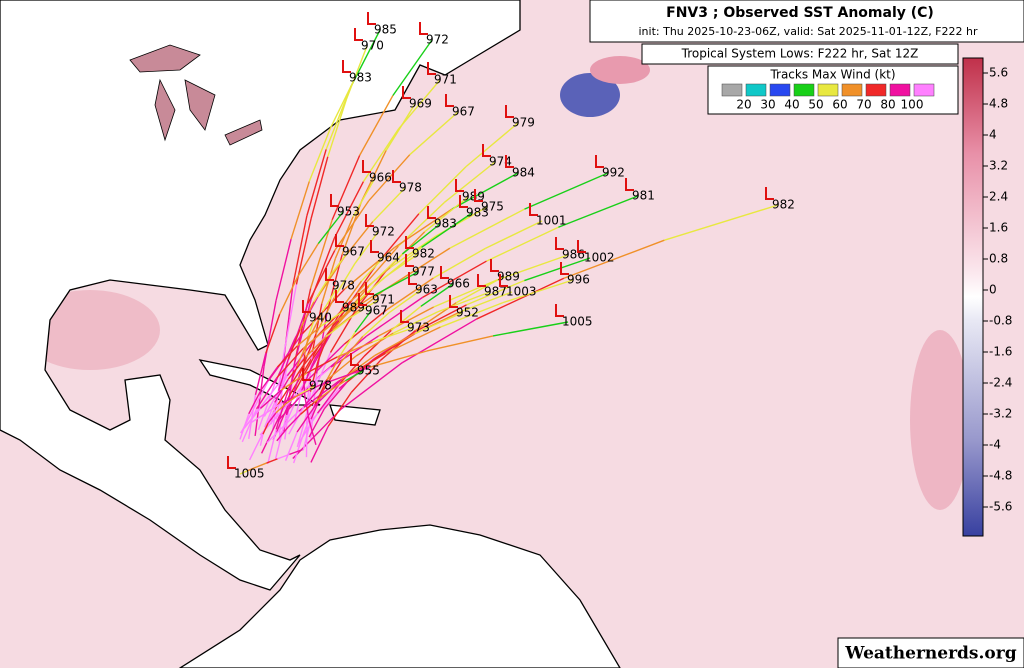 This screenshot has width=1024, height=668. Describe the element at coordinates (1000, 383) in the screenshot. I see `colorbar-label: -2.4` at that location.